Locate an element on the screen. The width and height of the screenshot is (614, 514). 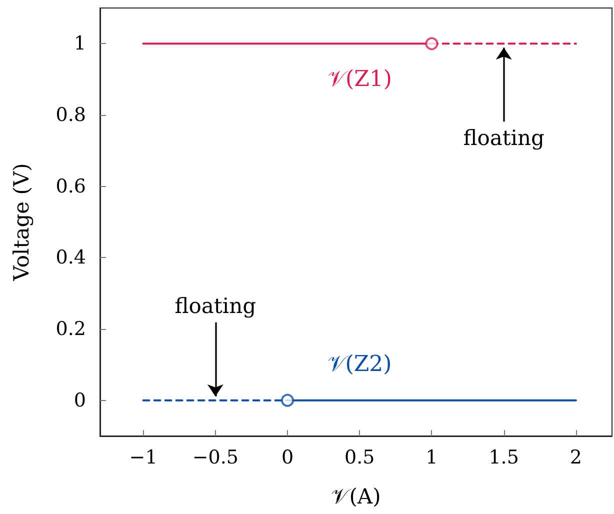
y-tick-label: 0.6 is located at coordinates (71, 186).